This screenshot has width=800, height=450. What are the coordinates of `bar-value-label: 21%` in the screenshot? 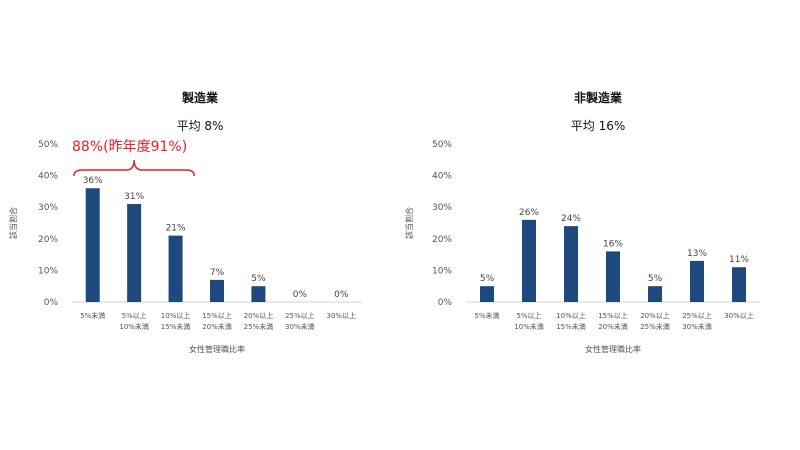 It's located at (176, 229).